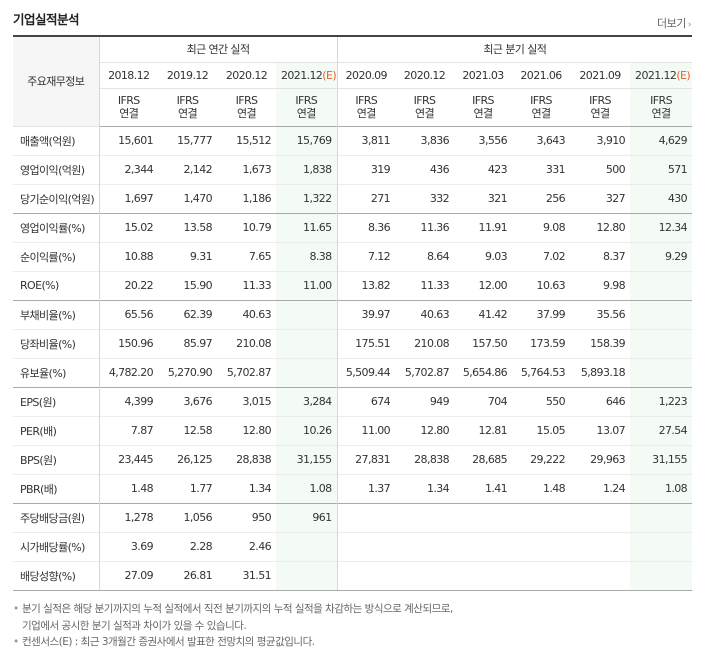 The image size is (704, 663). I want to click on table-cell: 12.34, so click(661, 227).